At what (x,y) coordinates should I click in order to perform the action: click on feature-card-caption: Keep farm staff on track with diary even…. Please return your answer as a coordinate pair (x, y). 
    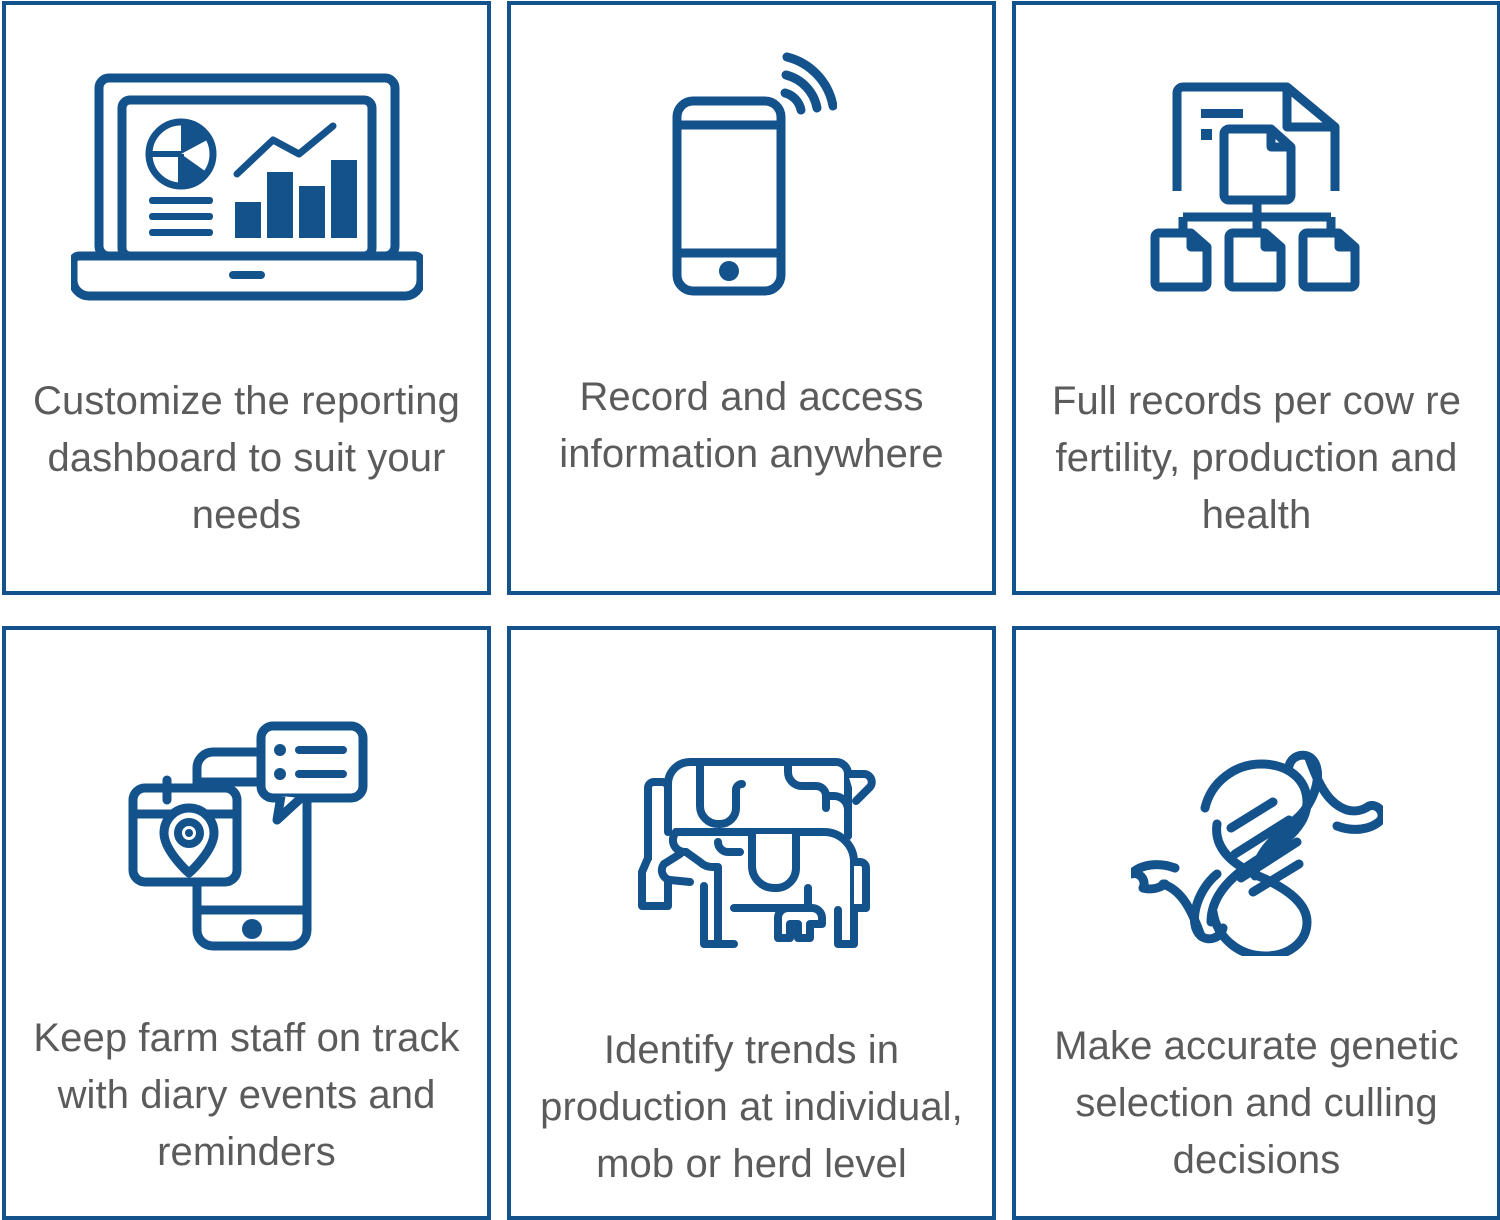
    Looking at the image, I should click on (246, 1095).